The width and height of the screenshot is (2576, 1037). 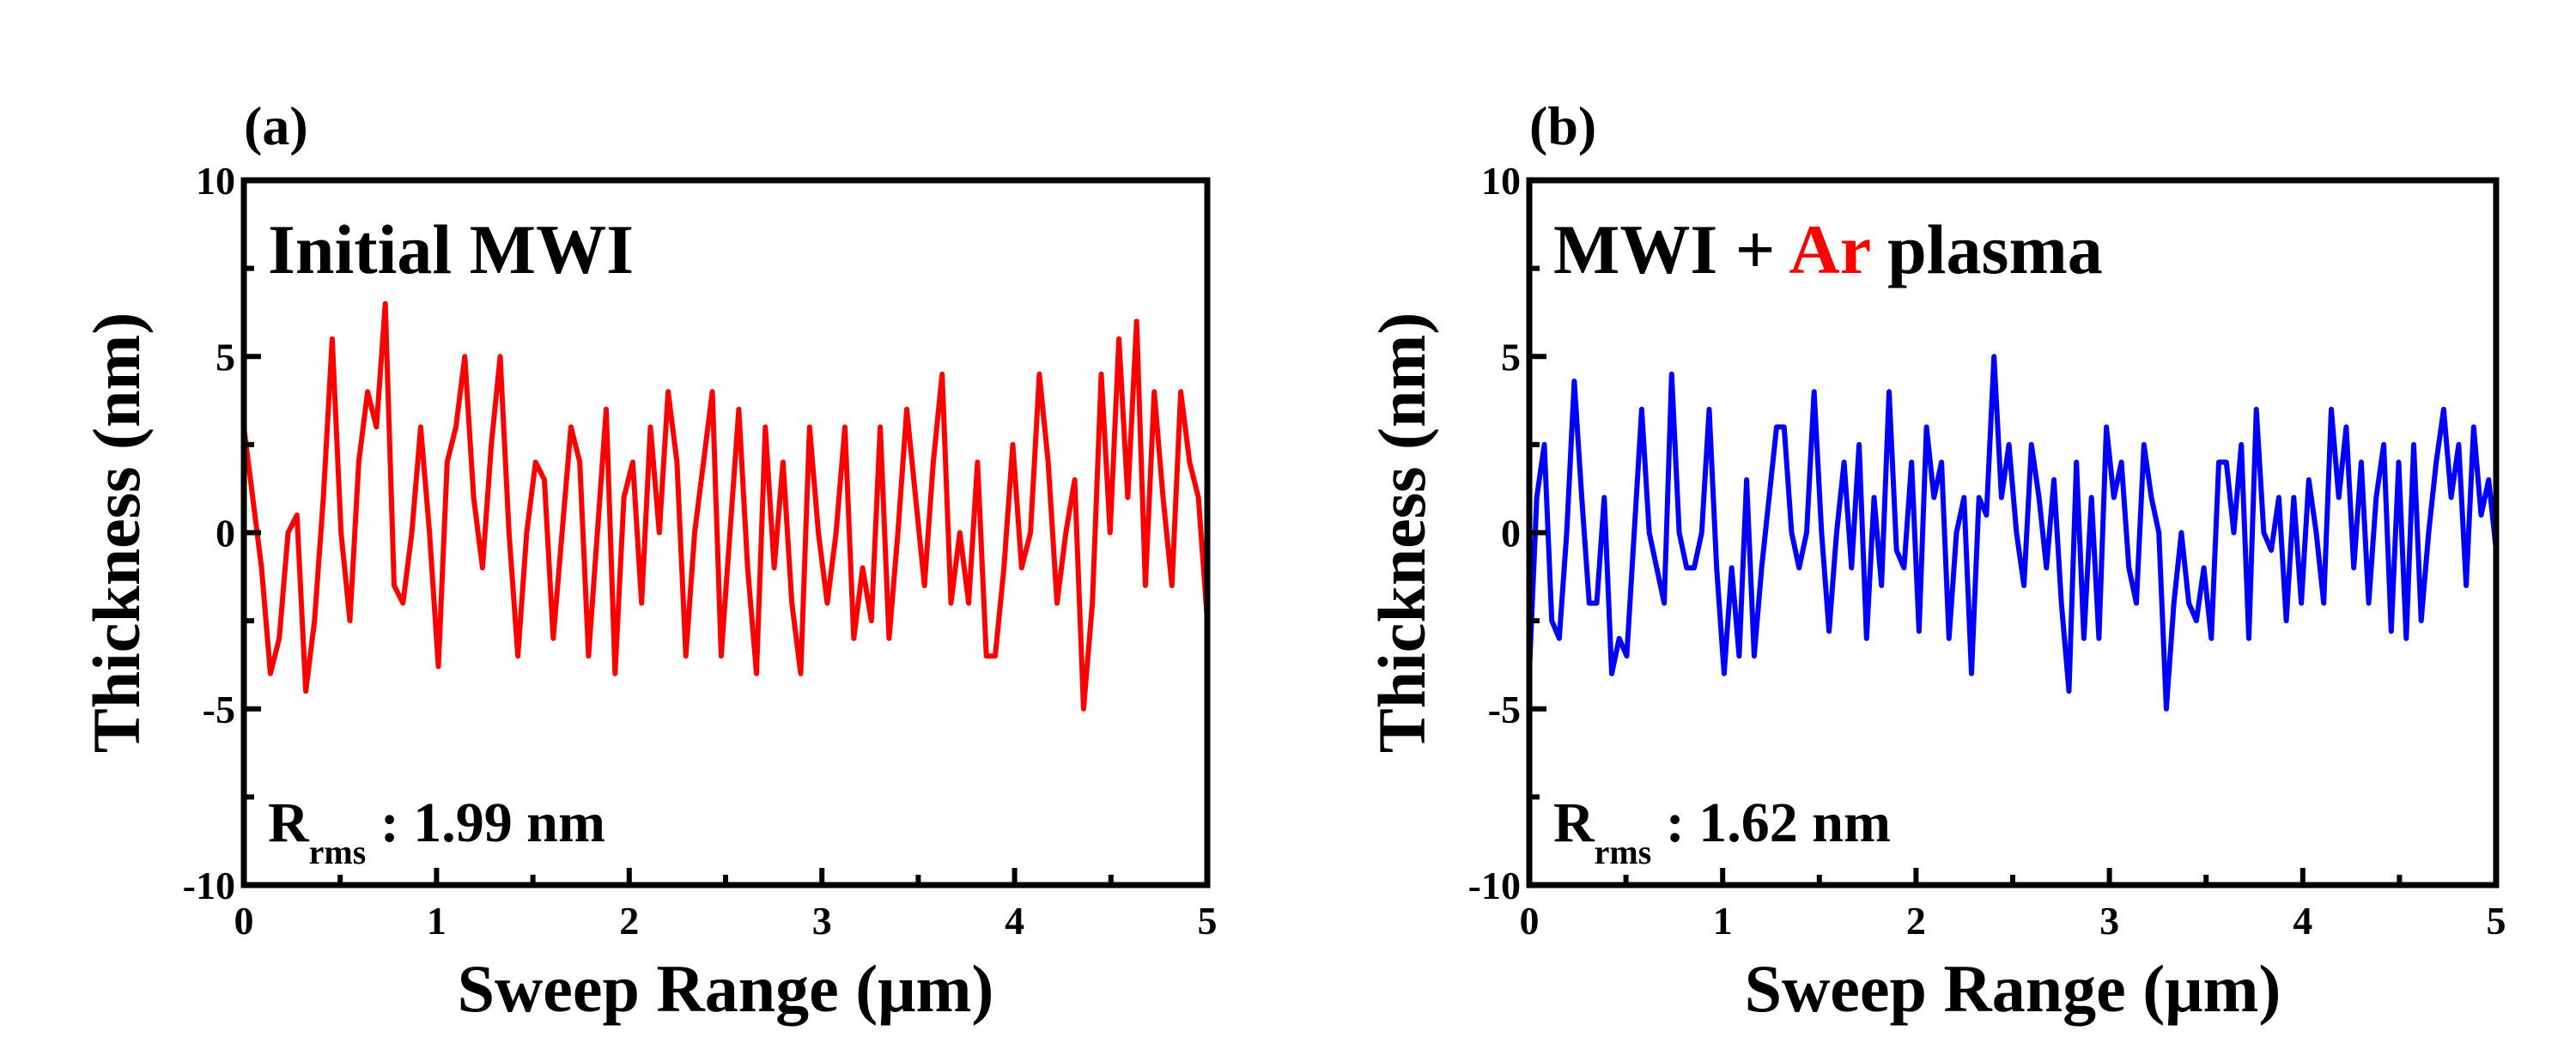 I want to click on rms-annotation: Rrms : 1.62 nm, so click(x=1722, y=831).